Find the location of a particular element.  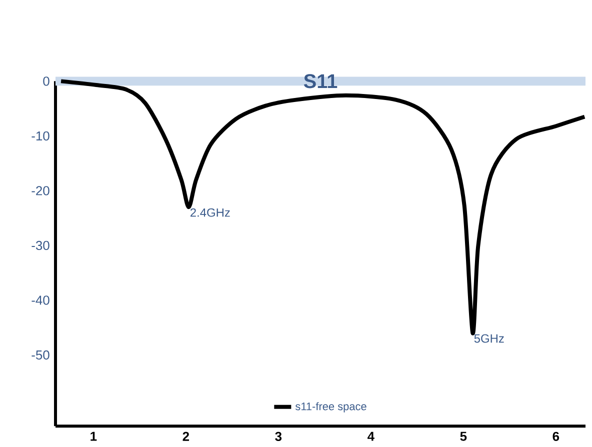

x-tick-label: 2 is located at coordinates (186, 436).